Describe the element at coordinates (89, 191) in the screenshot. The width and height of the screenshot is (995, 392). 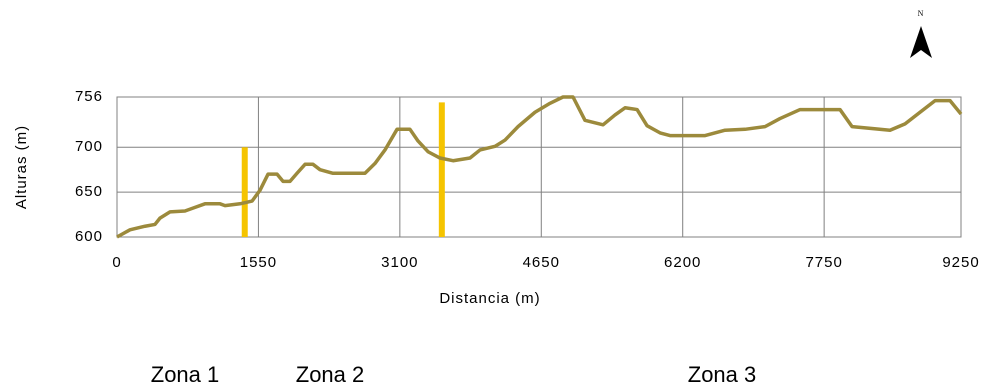
I see `y-tick-label: 650` at that location.